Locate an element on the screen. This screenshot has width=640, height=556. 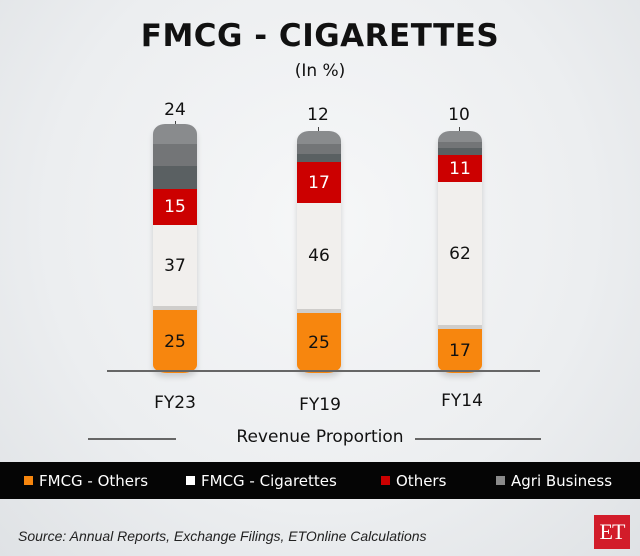
legend-label: FMCG - Cigarettes is located at coordinates (269, 480).